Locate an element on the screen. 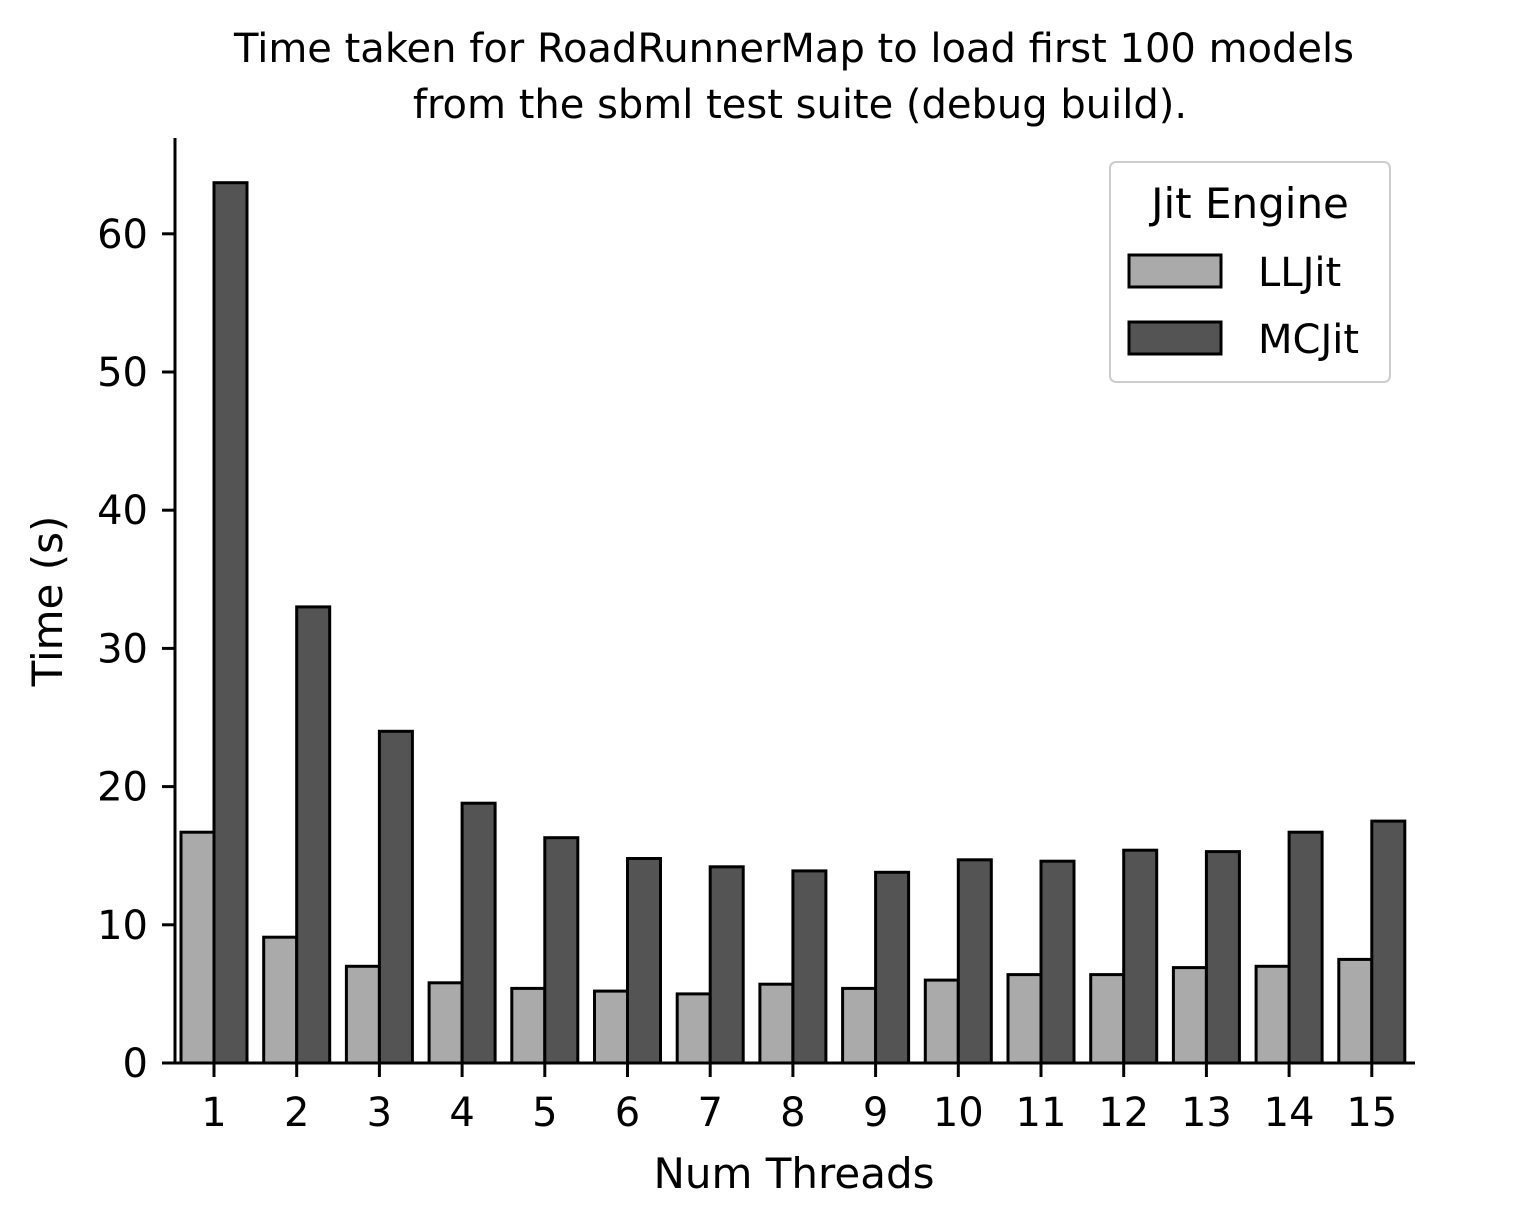  y-axis-label: Time (s) is located at coordinates (47, 602).